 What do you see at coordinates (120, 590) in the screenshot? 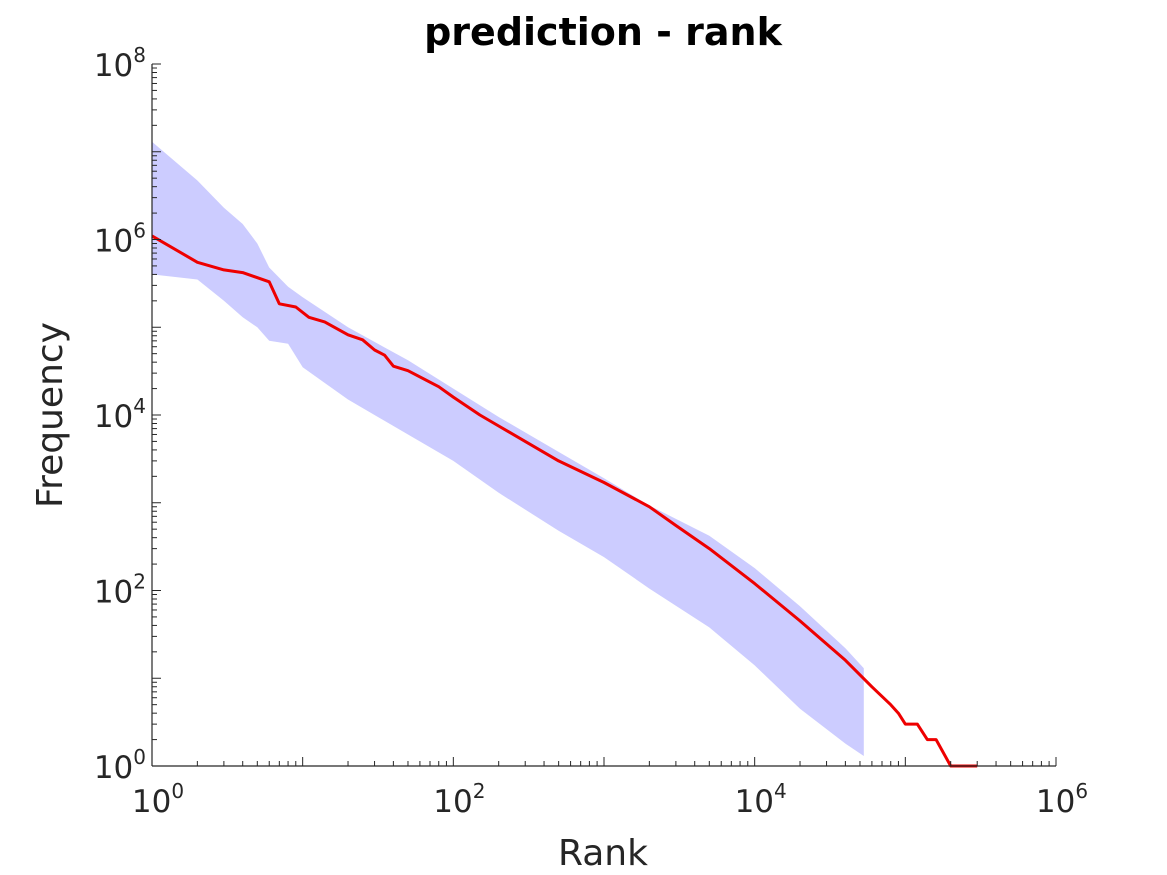
I see `y-tick-label: 10²` at bounding box center [120, 590].